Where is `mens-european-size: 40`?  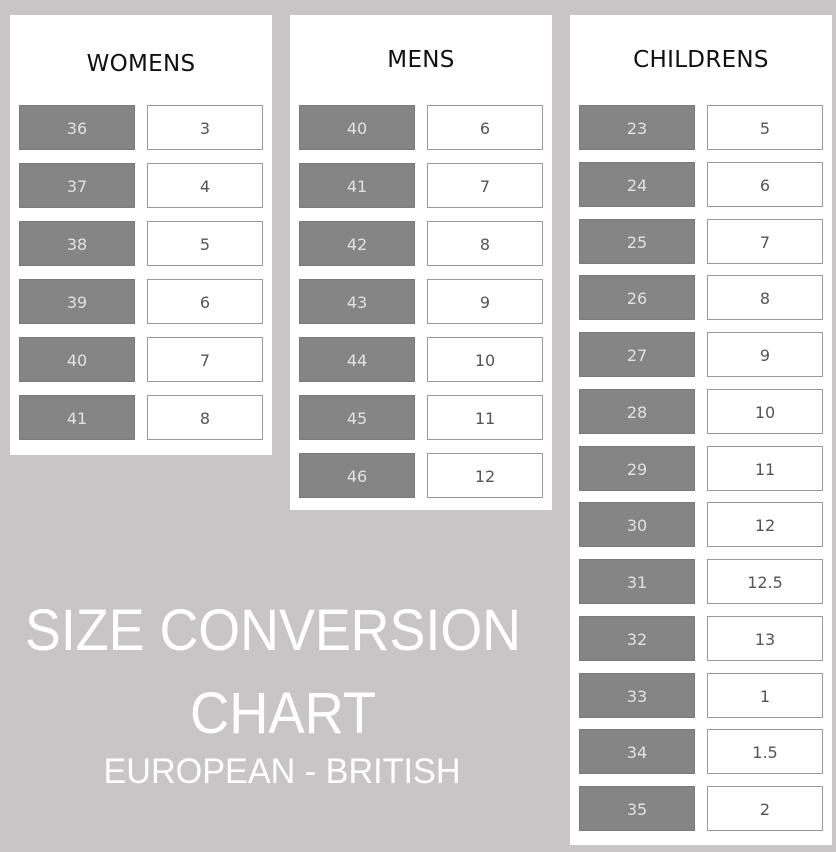 mens-european-size: 40 is located at coordinates (357, 127).